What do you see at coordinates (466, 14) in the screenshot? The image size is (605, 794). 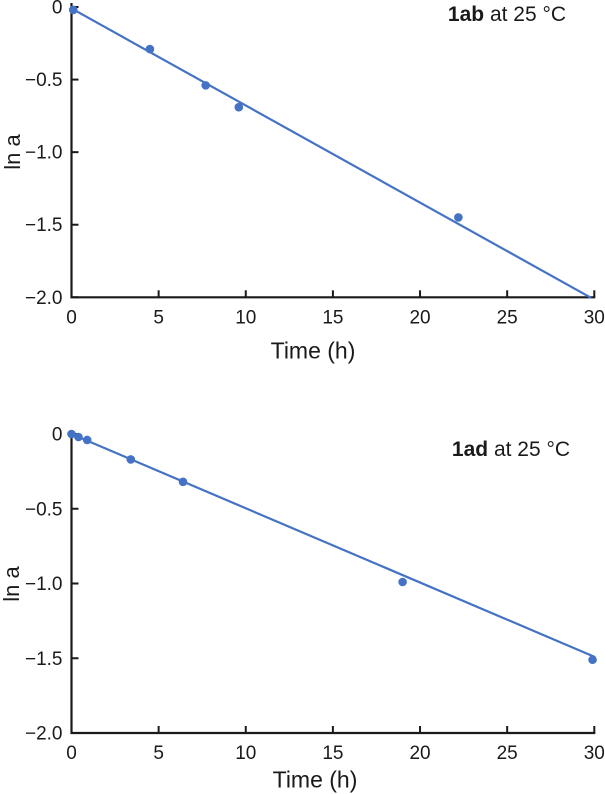 I see `compound-id: 1ab` at bounding box center [466, 14].